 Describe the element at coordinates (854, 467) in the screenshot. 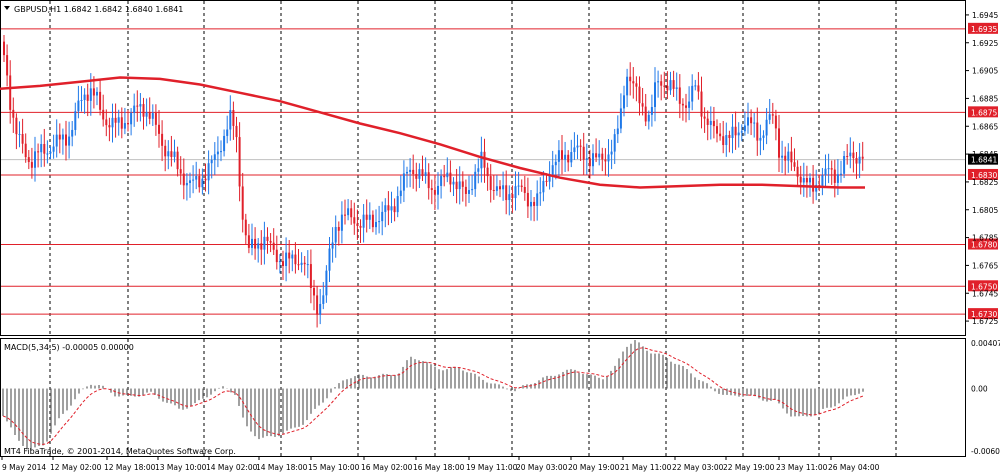

I see `time-tick-label: 26 May 04:00` at that location.